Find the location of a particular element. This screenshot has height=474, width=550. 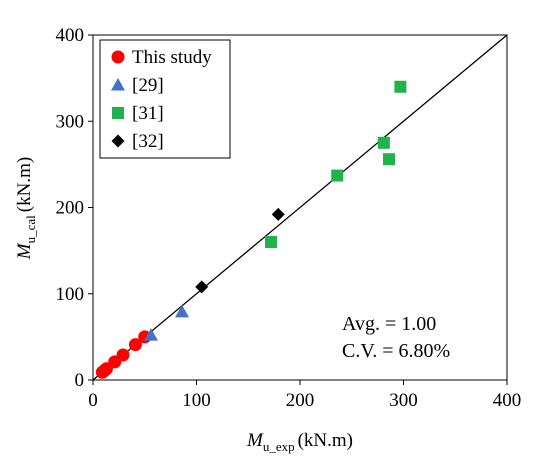

legend-marker-diamond is located at coordinates (118, 141).